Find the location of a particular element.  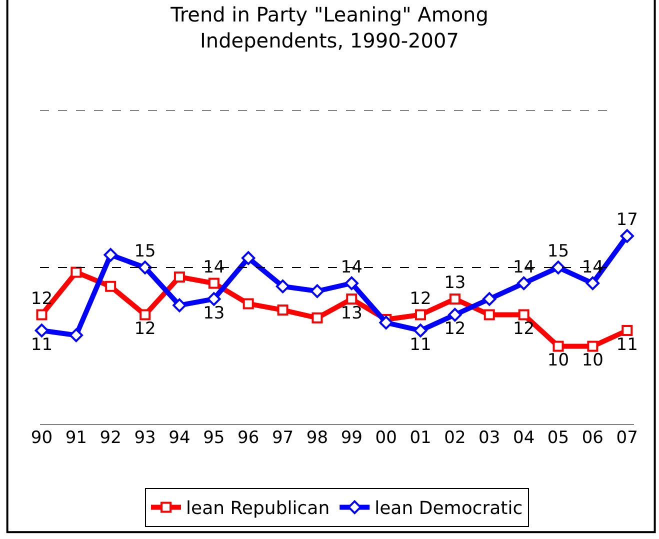

x-tick-label: 06 is located at coordinates (593, 438).